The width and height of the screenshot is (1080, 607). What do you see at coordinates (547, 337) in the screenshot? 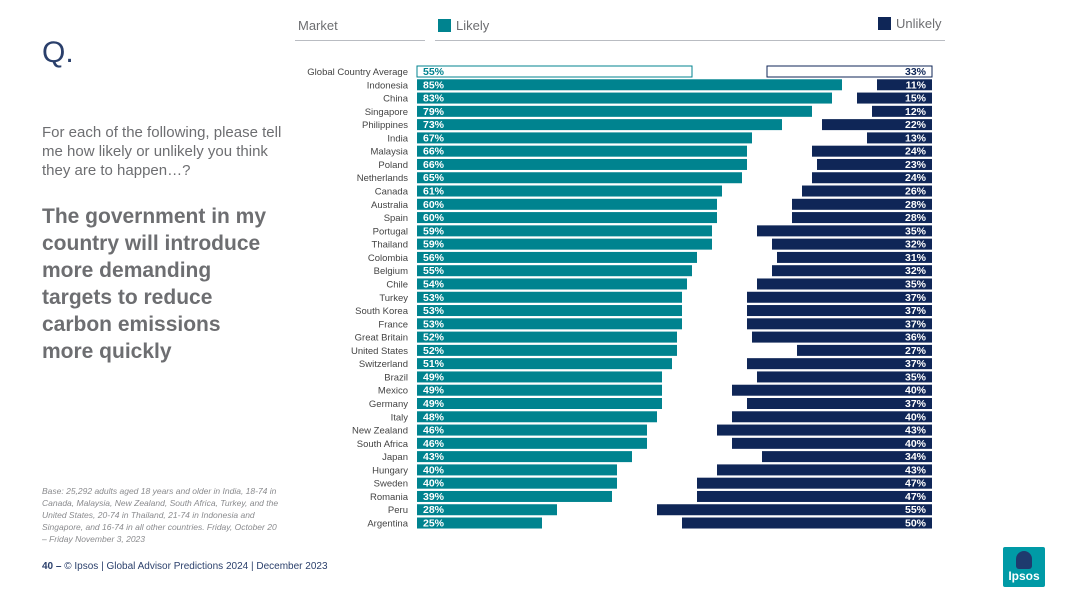
I see `likely-bar-great-britain` at bounding box center [547, 337].